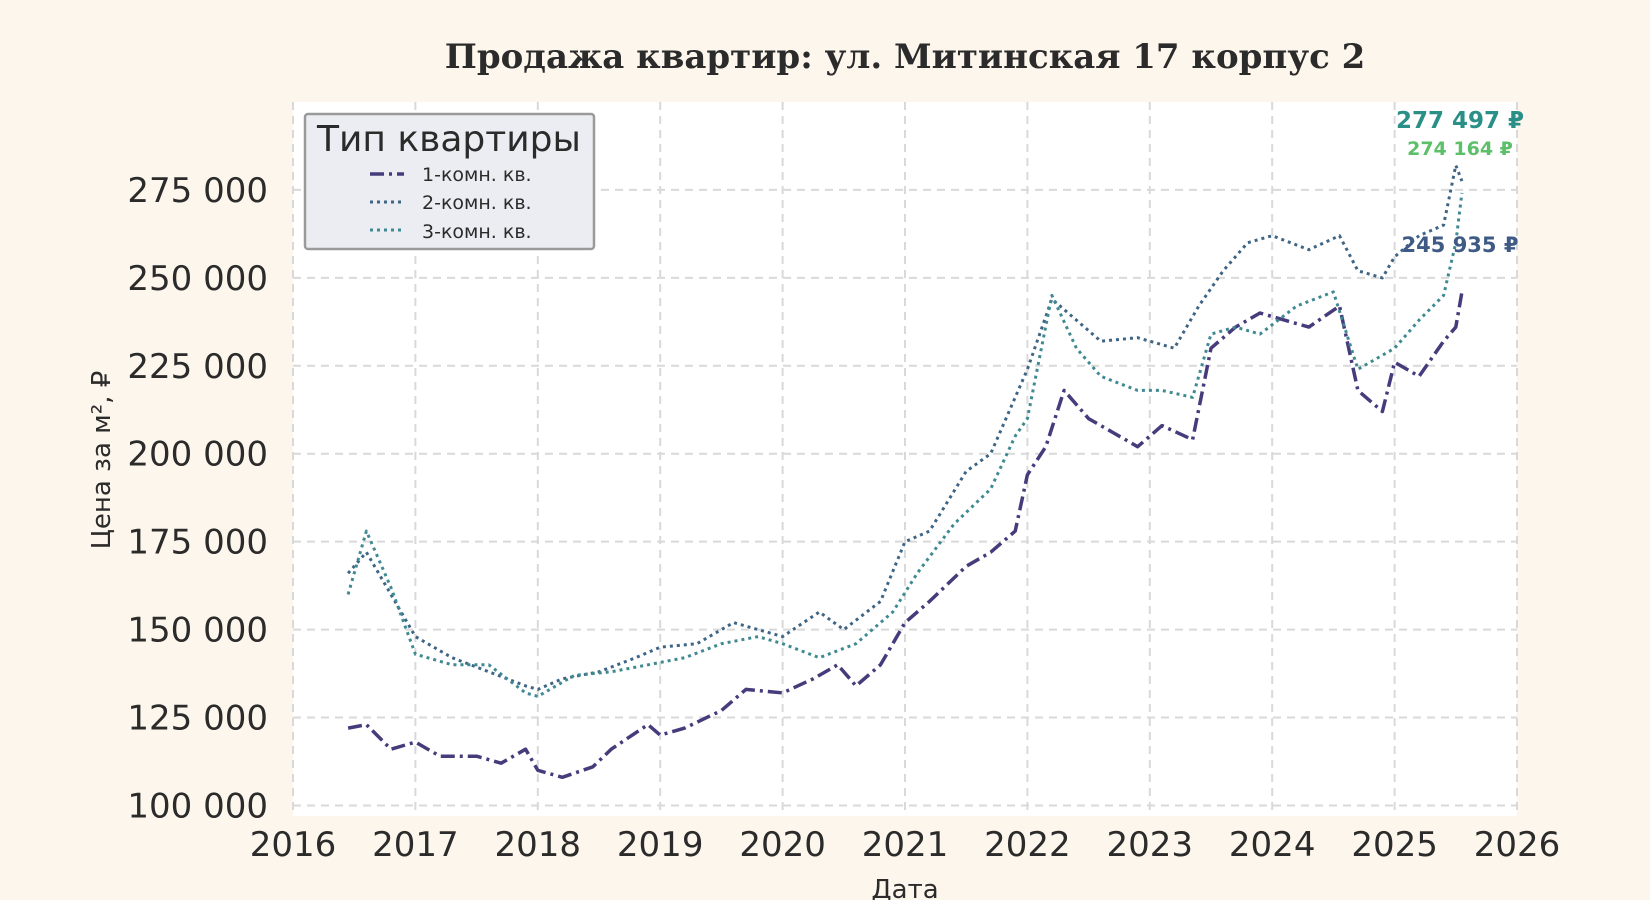  Describe the element at coordinates (1394, 845) in the screenshot. I see `x-tick-label: 2025` at that location.